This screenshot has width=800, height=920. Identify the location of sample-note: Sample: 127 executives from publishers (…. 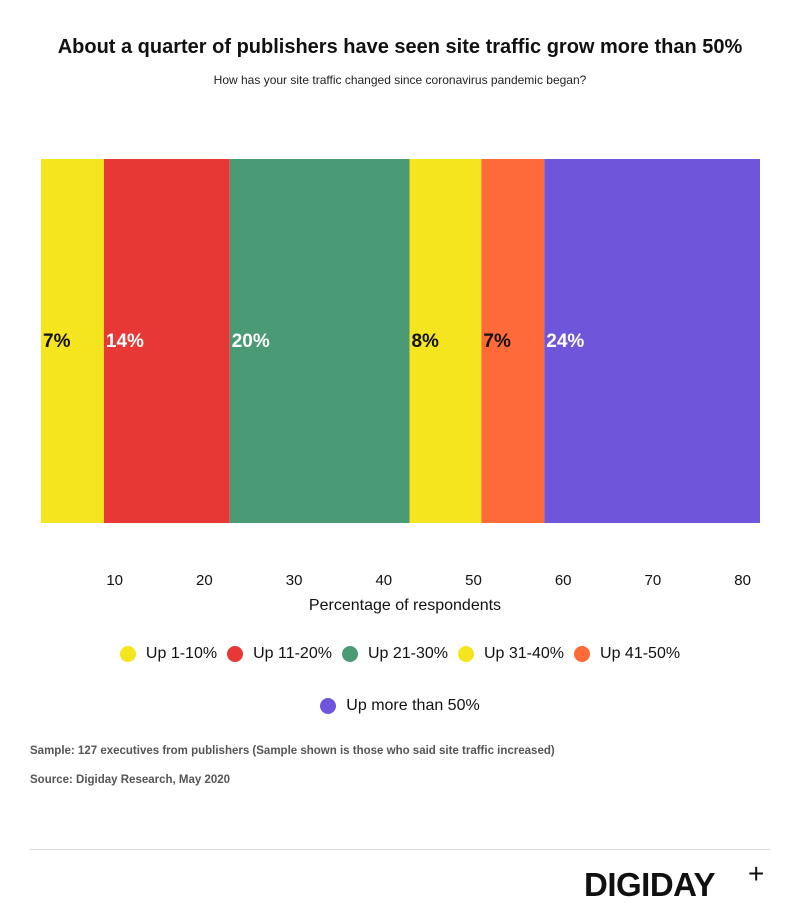
(292, 751).